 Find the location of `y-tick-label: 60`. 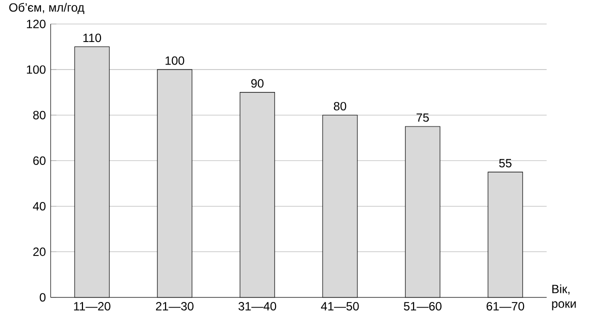

y-tick-label: 60 is located at coordinates (39, 160).